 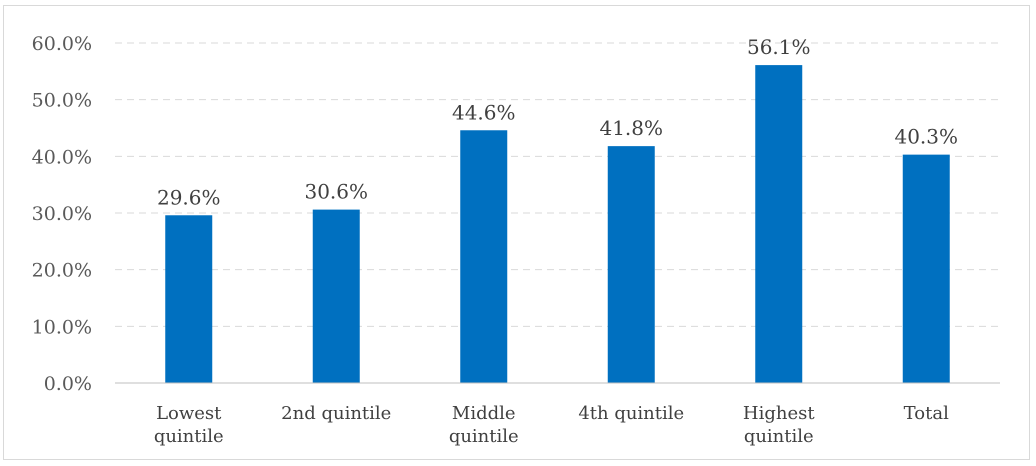 What do you see at coordinates (62, 101) in the screenshot?
I see `y-tick-label: 50.0%` at bounding box center [62, 101].